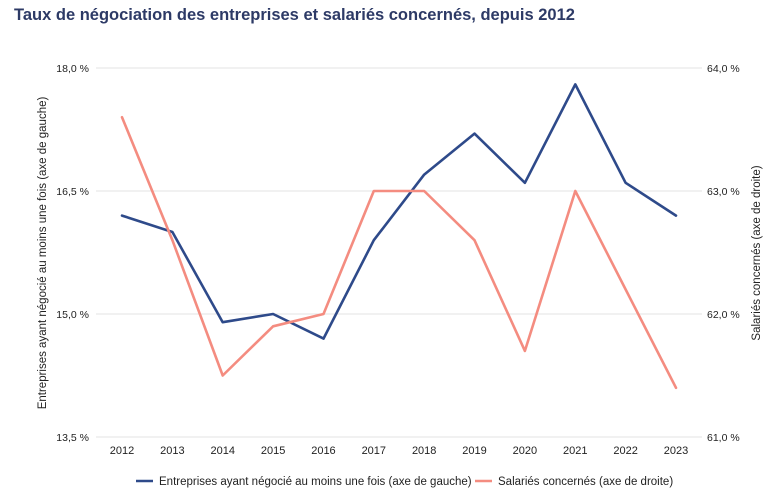 The image size is (777, 497). I want to click on right-tick-label: 62,0 %, so click(723, 315).